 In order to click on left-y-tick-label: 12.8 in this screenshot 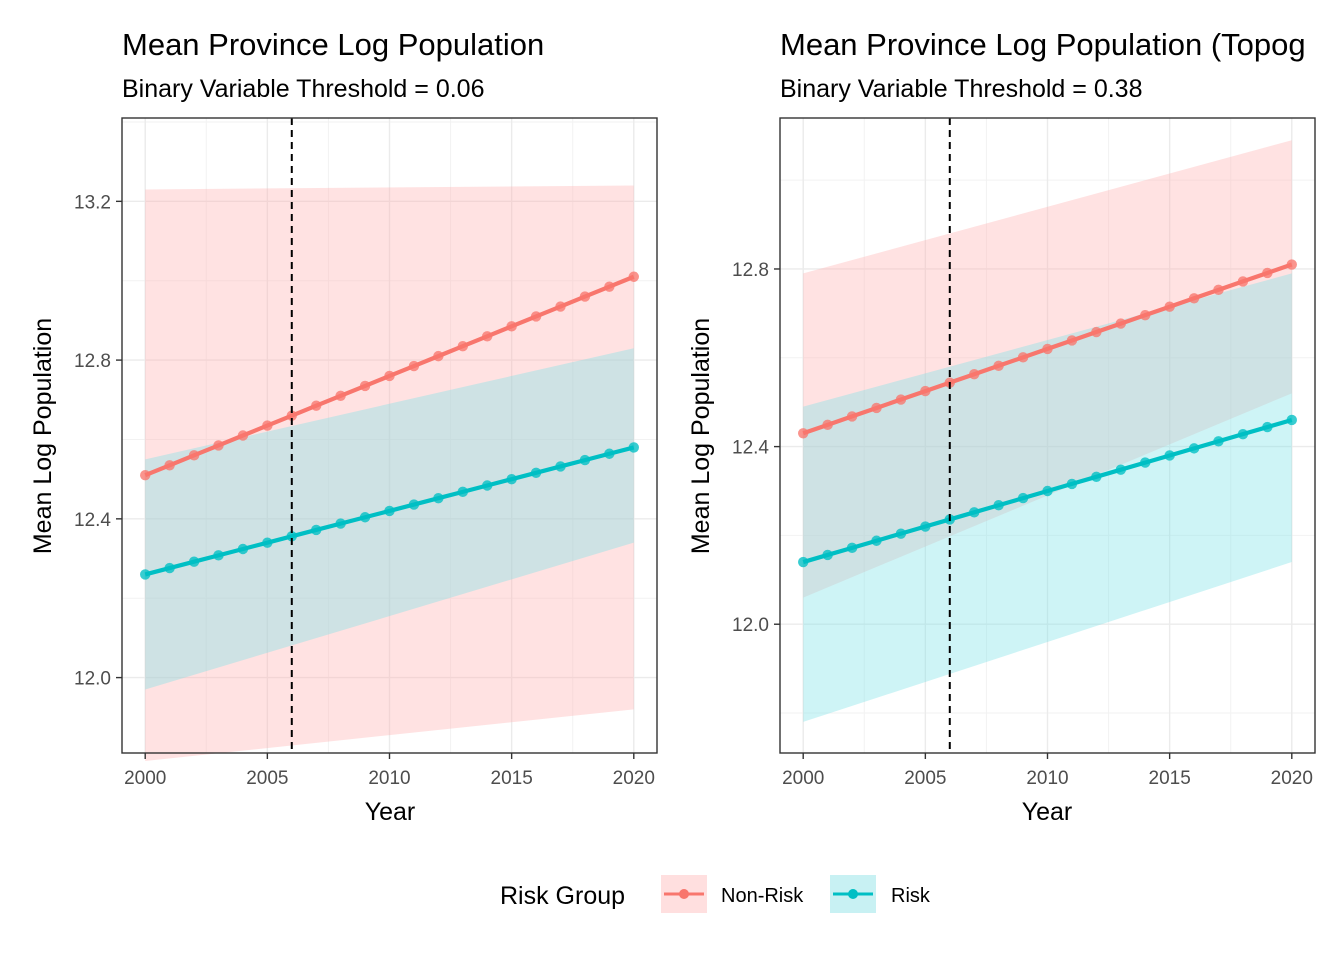, I will do `click(92, 361)`.